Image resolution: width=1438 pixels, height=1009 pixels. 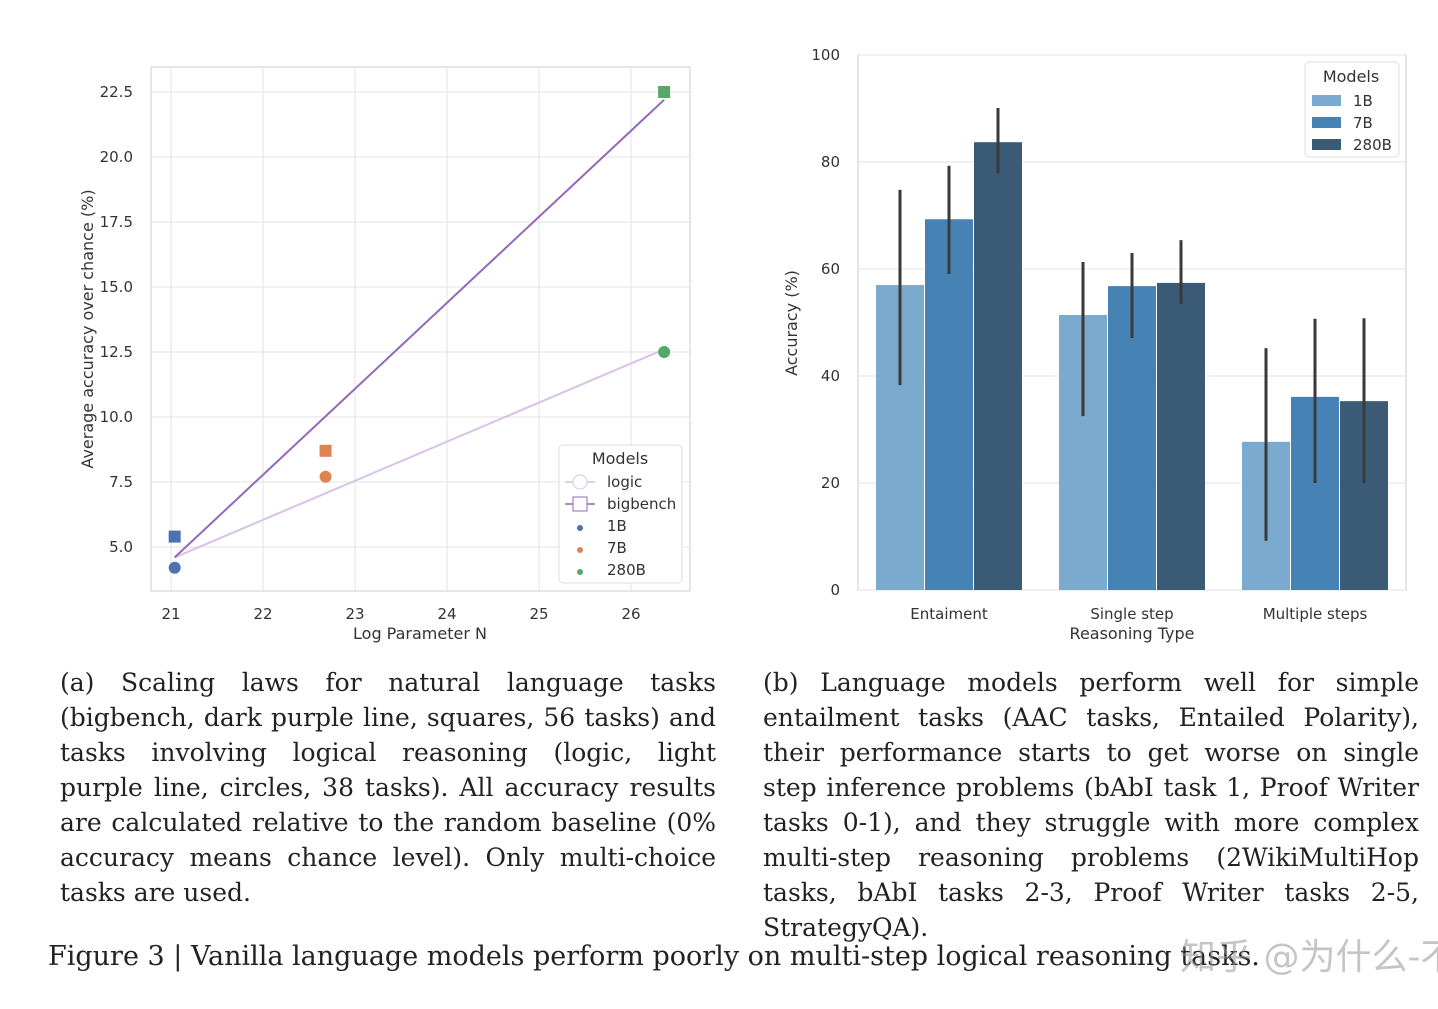 What do you see at coordinates (830, 483) in the screenshot?
I see `y-tick-label: 20` at bounding box center [830, 483].